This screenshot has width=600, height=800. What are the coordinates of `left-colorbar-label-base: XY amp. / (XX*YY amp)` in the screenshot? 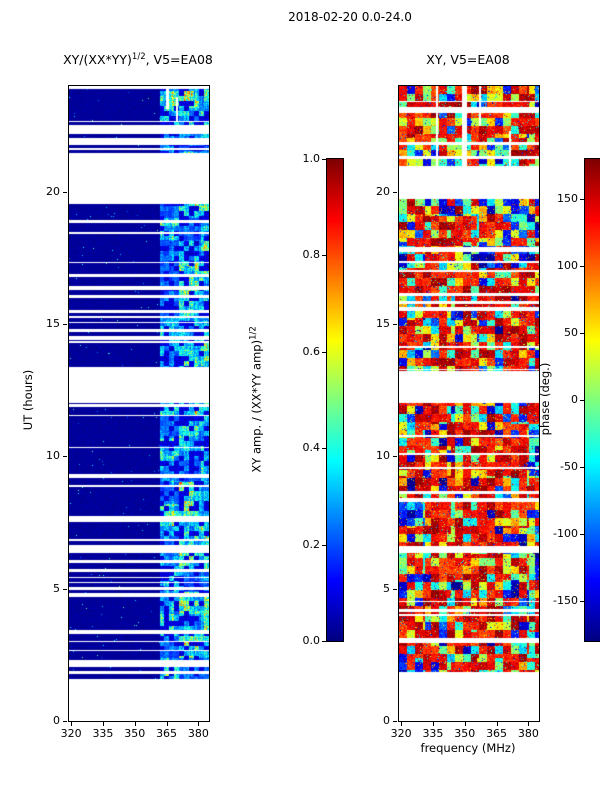 It's located at (256, 406).